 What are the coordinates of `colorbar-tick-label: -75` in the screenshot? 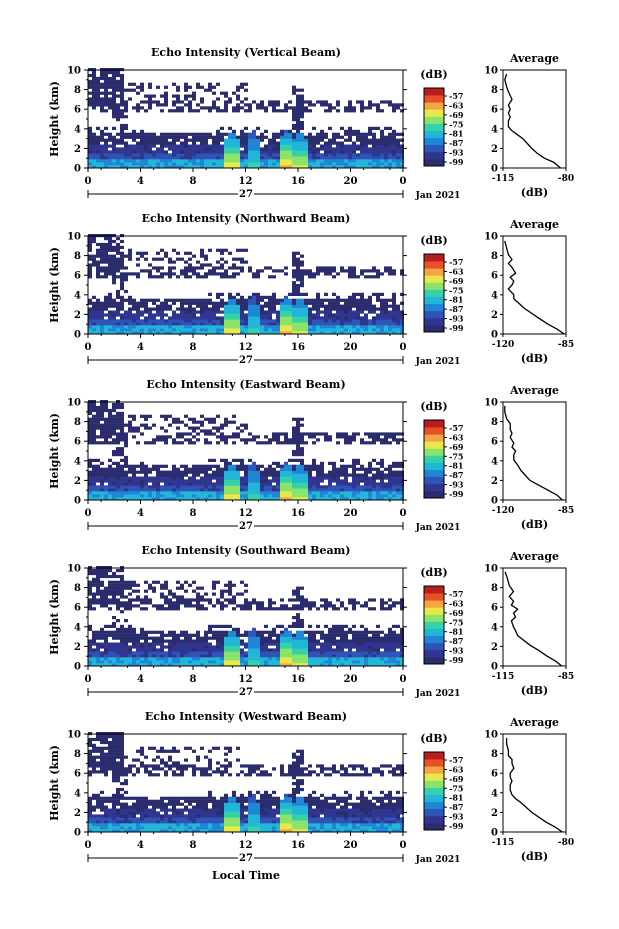 It's located at (456, 290).